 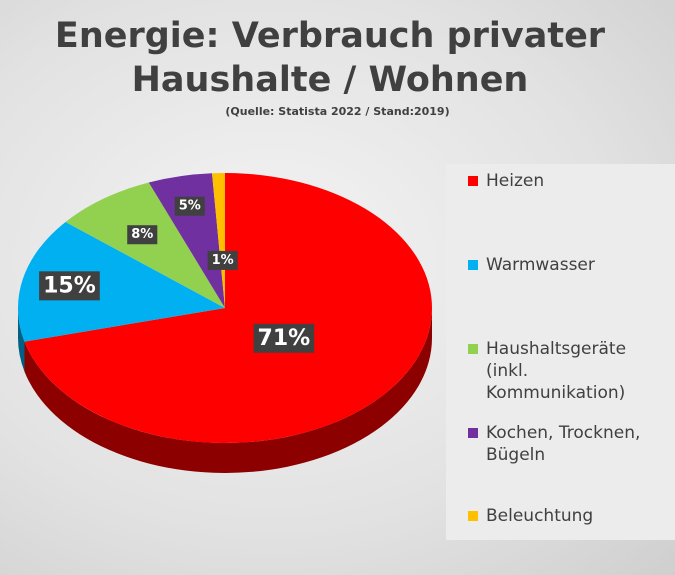 I want to click on data-label-text: 15%, so click(x=69, y=285).